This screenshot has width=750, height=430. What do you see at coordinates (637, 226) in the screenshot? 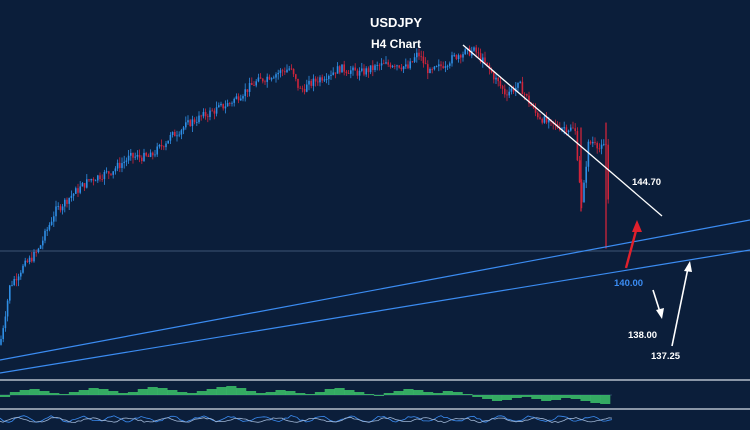
I see `red-up-arrow-head` at bounding box center [637, 226].